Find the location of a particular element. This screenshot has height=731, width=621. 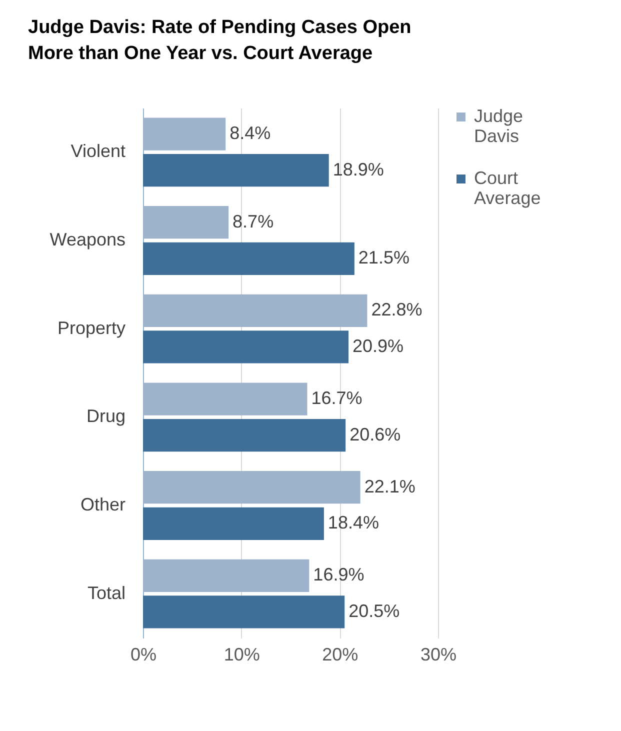

y-tick-label: Total is located at coordinates (106, 592).